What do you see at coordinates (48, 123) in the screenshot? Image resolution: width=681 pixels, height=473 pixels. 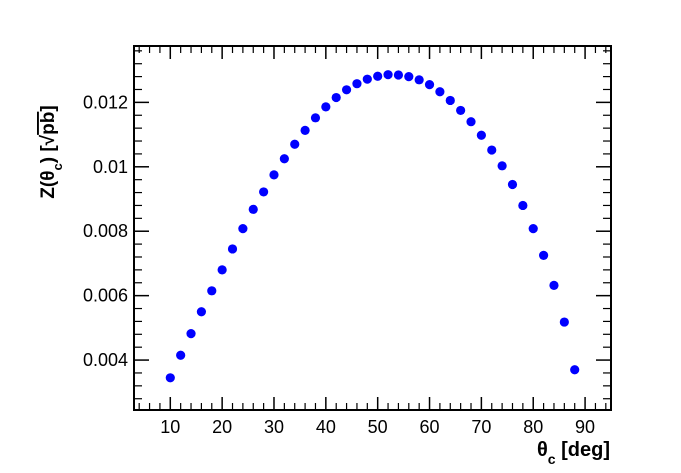 I see `sqrt-radicand: pb` at bounding box center [48, 123].